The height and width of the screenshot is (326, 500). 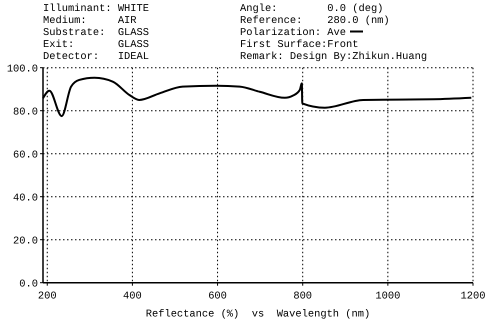 I want to click on x-tick-label: 200, so click(x=47, y=296).